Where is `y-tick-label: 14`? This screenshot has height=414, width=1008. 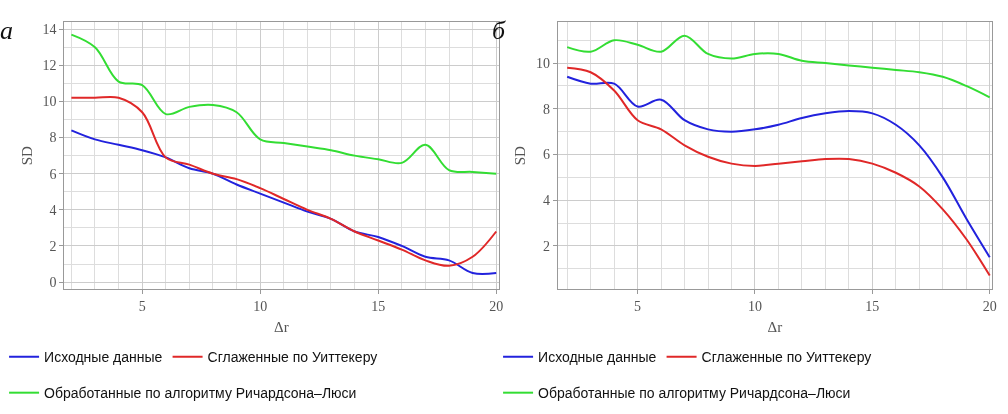
y-tick-label: 14 is located at coordinates (49, 30).